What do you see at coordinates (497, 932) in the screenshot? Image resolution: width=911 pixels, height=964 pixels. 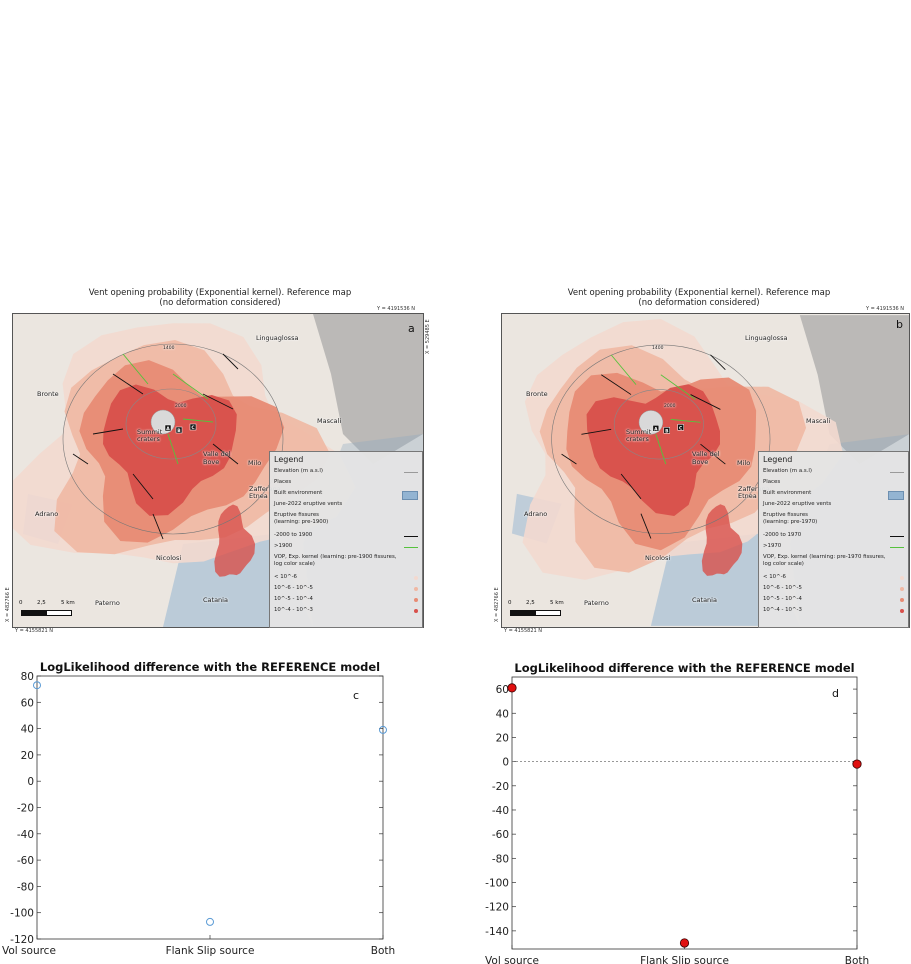 I see `y-tick-label: -140` at bounding box center [497, 932].